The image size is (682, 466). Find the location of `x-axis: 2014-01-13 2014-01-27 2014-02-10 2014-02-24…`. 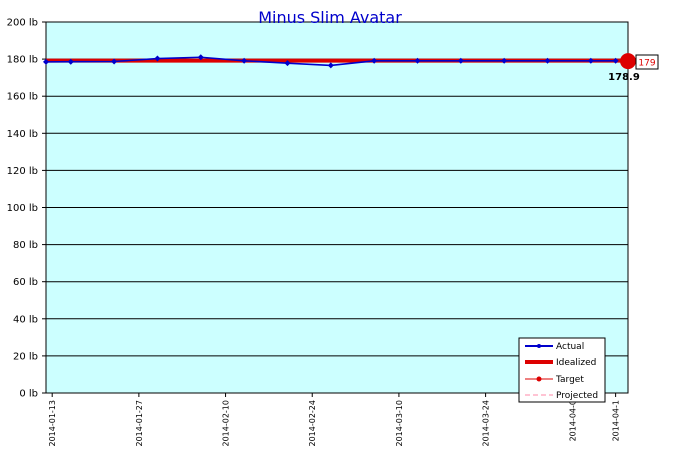

x-axis: 2014-01-13 2014-01-27 2014-02-10 2014-02-24… is located at coordinates (334, 420).